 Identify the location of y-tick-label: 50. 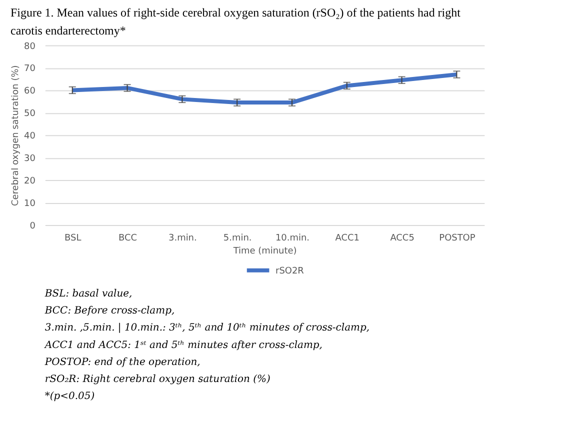
(30, 114).